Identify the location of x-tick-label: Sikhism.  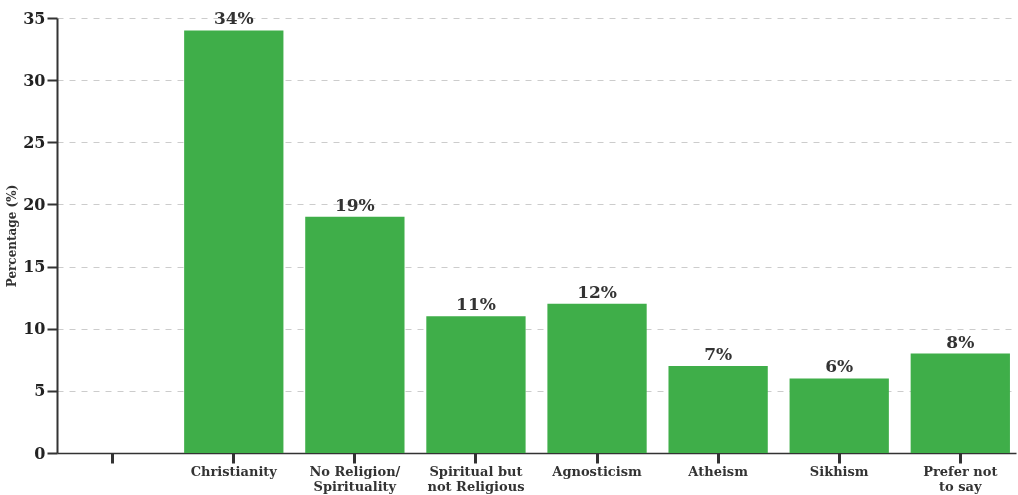
(839, 471).